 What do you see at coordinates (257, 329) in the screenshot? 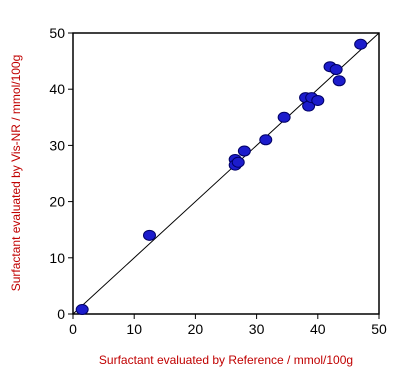
I see `x-tick-label: 30` at bounding box center [257, 329].